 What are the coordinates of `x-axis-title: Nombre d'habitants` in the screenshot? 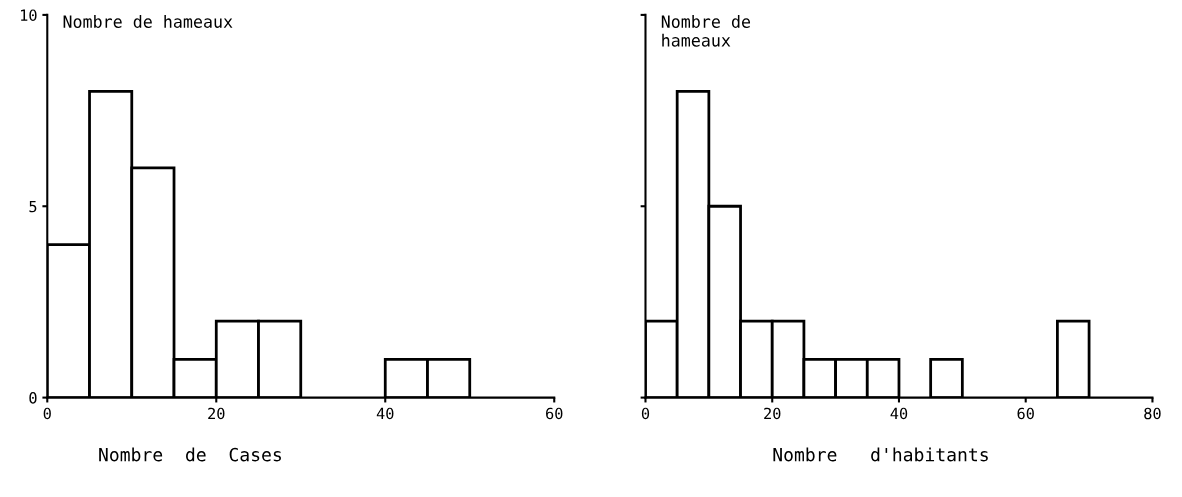 It's located at (880, 454).